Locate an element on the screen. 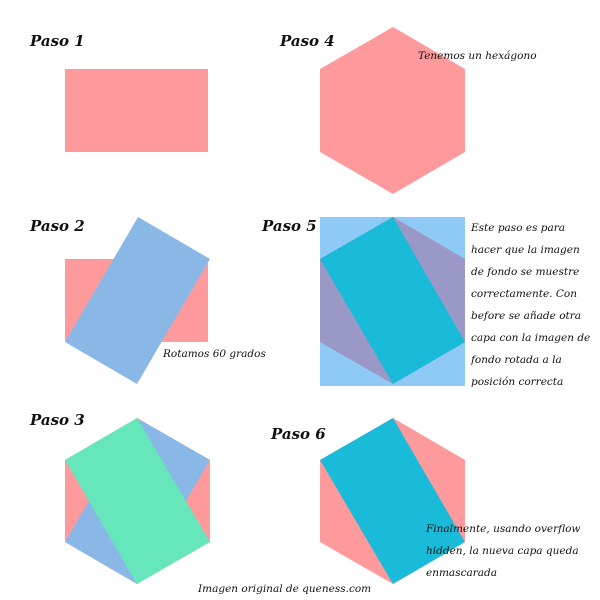  step3-label: Paso 3 is located at coordinates (57, 420).